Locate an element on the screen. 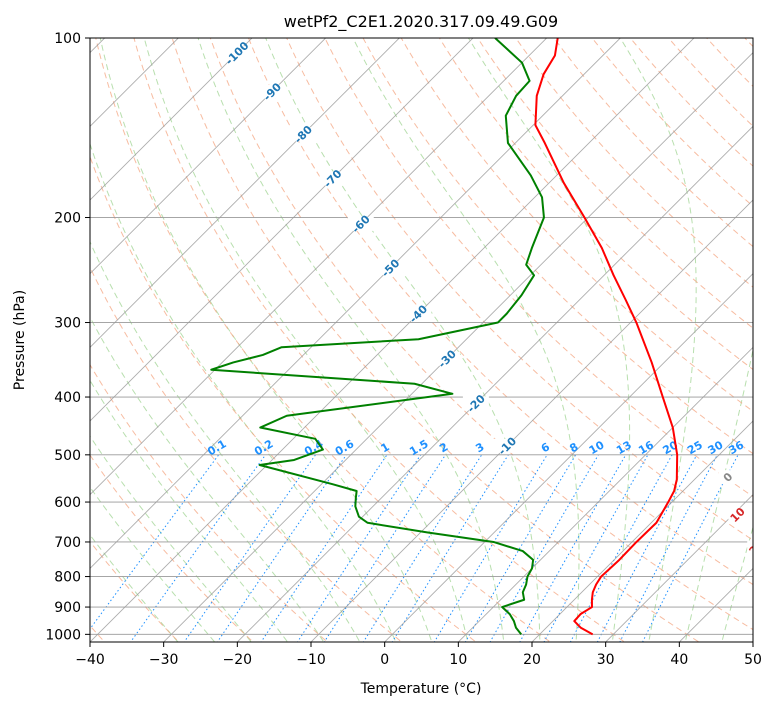  y-tick-label: 700 is located at coordinates (67, 543).